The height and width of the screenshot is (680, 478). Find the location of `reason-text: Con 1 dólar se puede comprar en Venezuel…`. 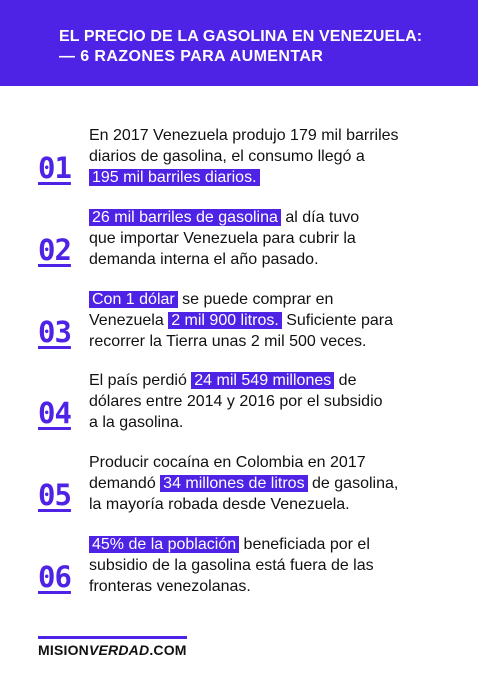

reason-text: Con 1 dólar se puede comprar en Venezuel… is located at coordinates (241, 320).